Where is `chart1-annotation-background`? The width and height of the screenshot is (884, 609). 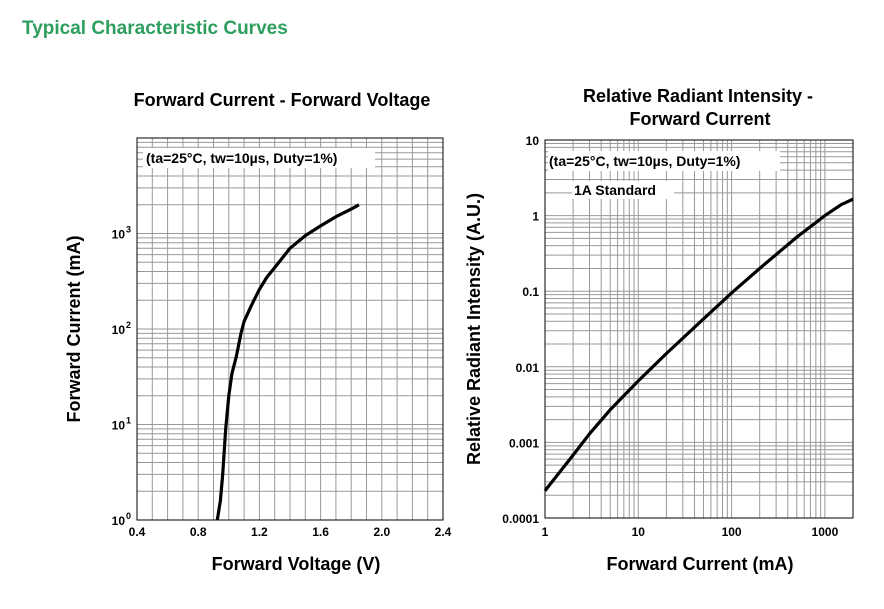 chart1-annotation-background is located at coordinates (259, 158).